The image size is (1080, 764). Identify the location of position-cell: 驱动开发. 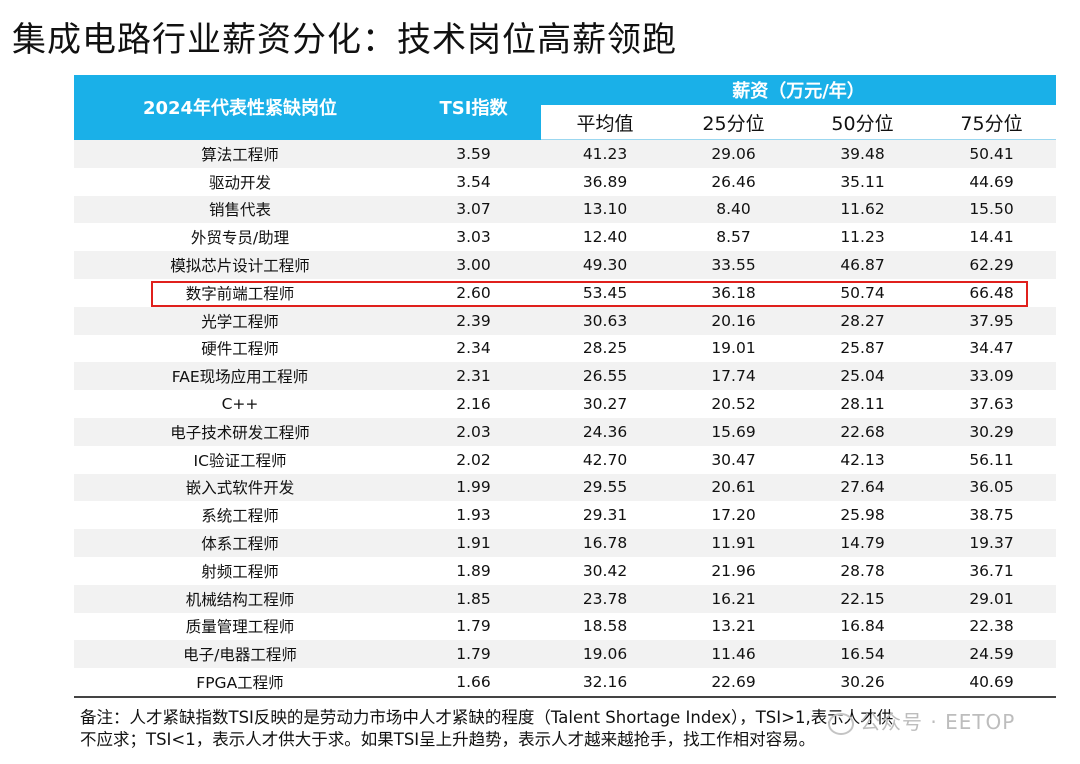
(240, 181).